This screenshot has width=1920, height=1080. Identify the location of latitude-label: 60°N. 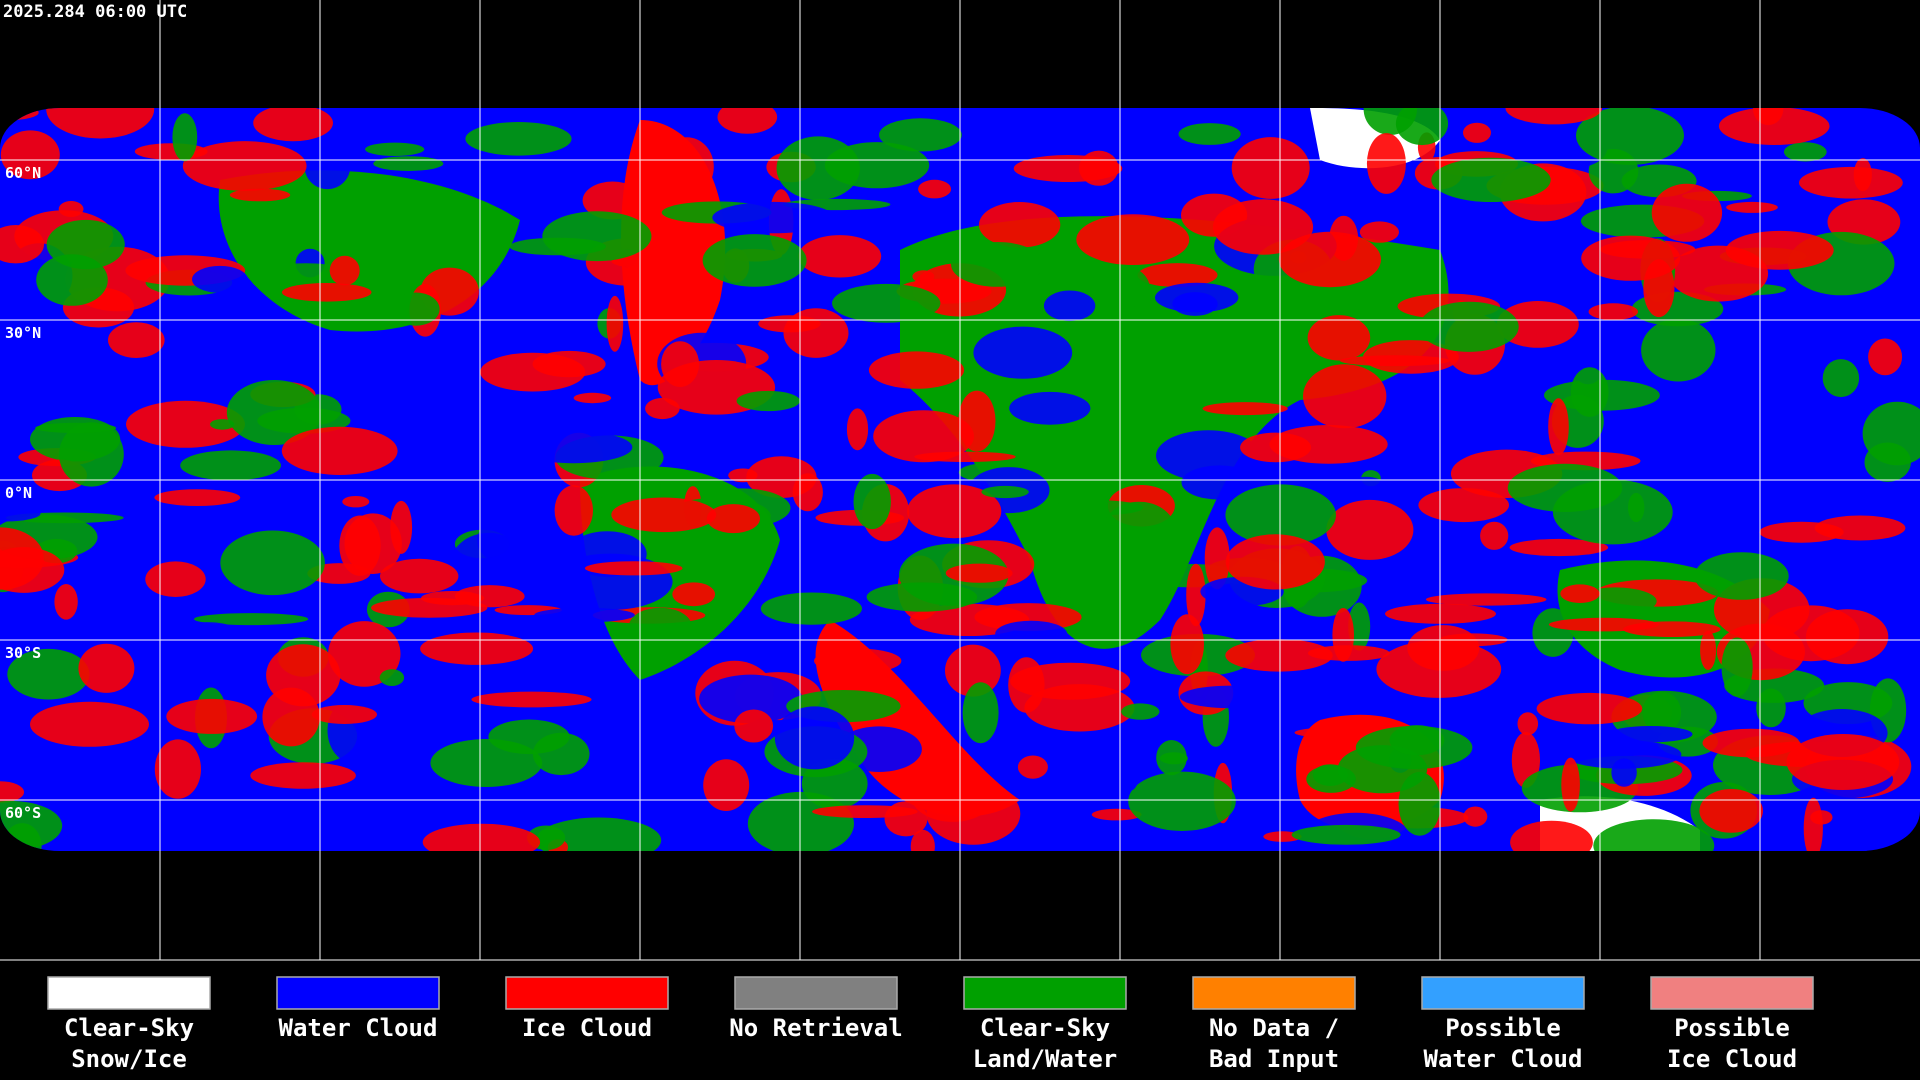
(23, 173).